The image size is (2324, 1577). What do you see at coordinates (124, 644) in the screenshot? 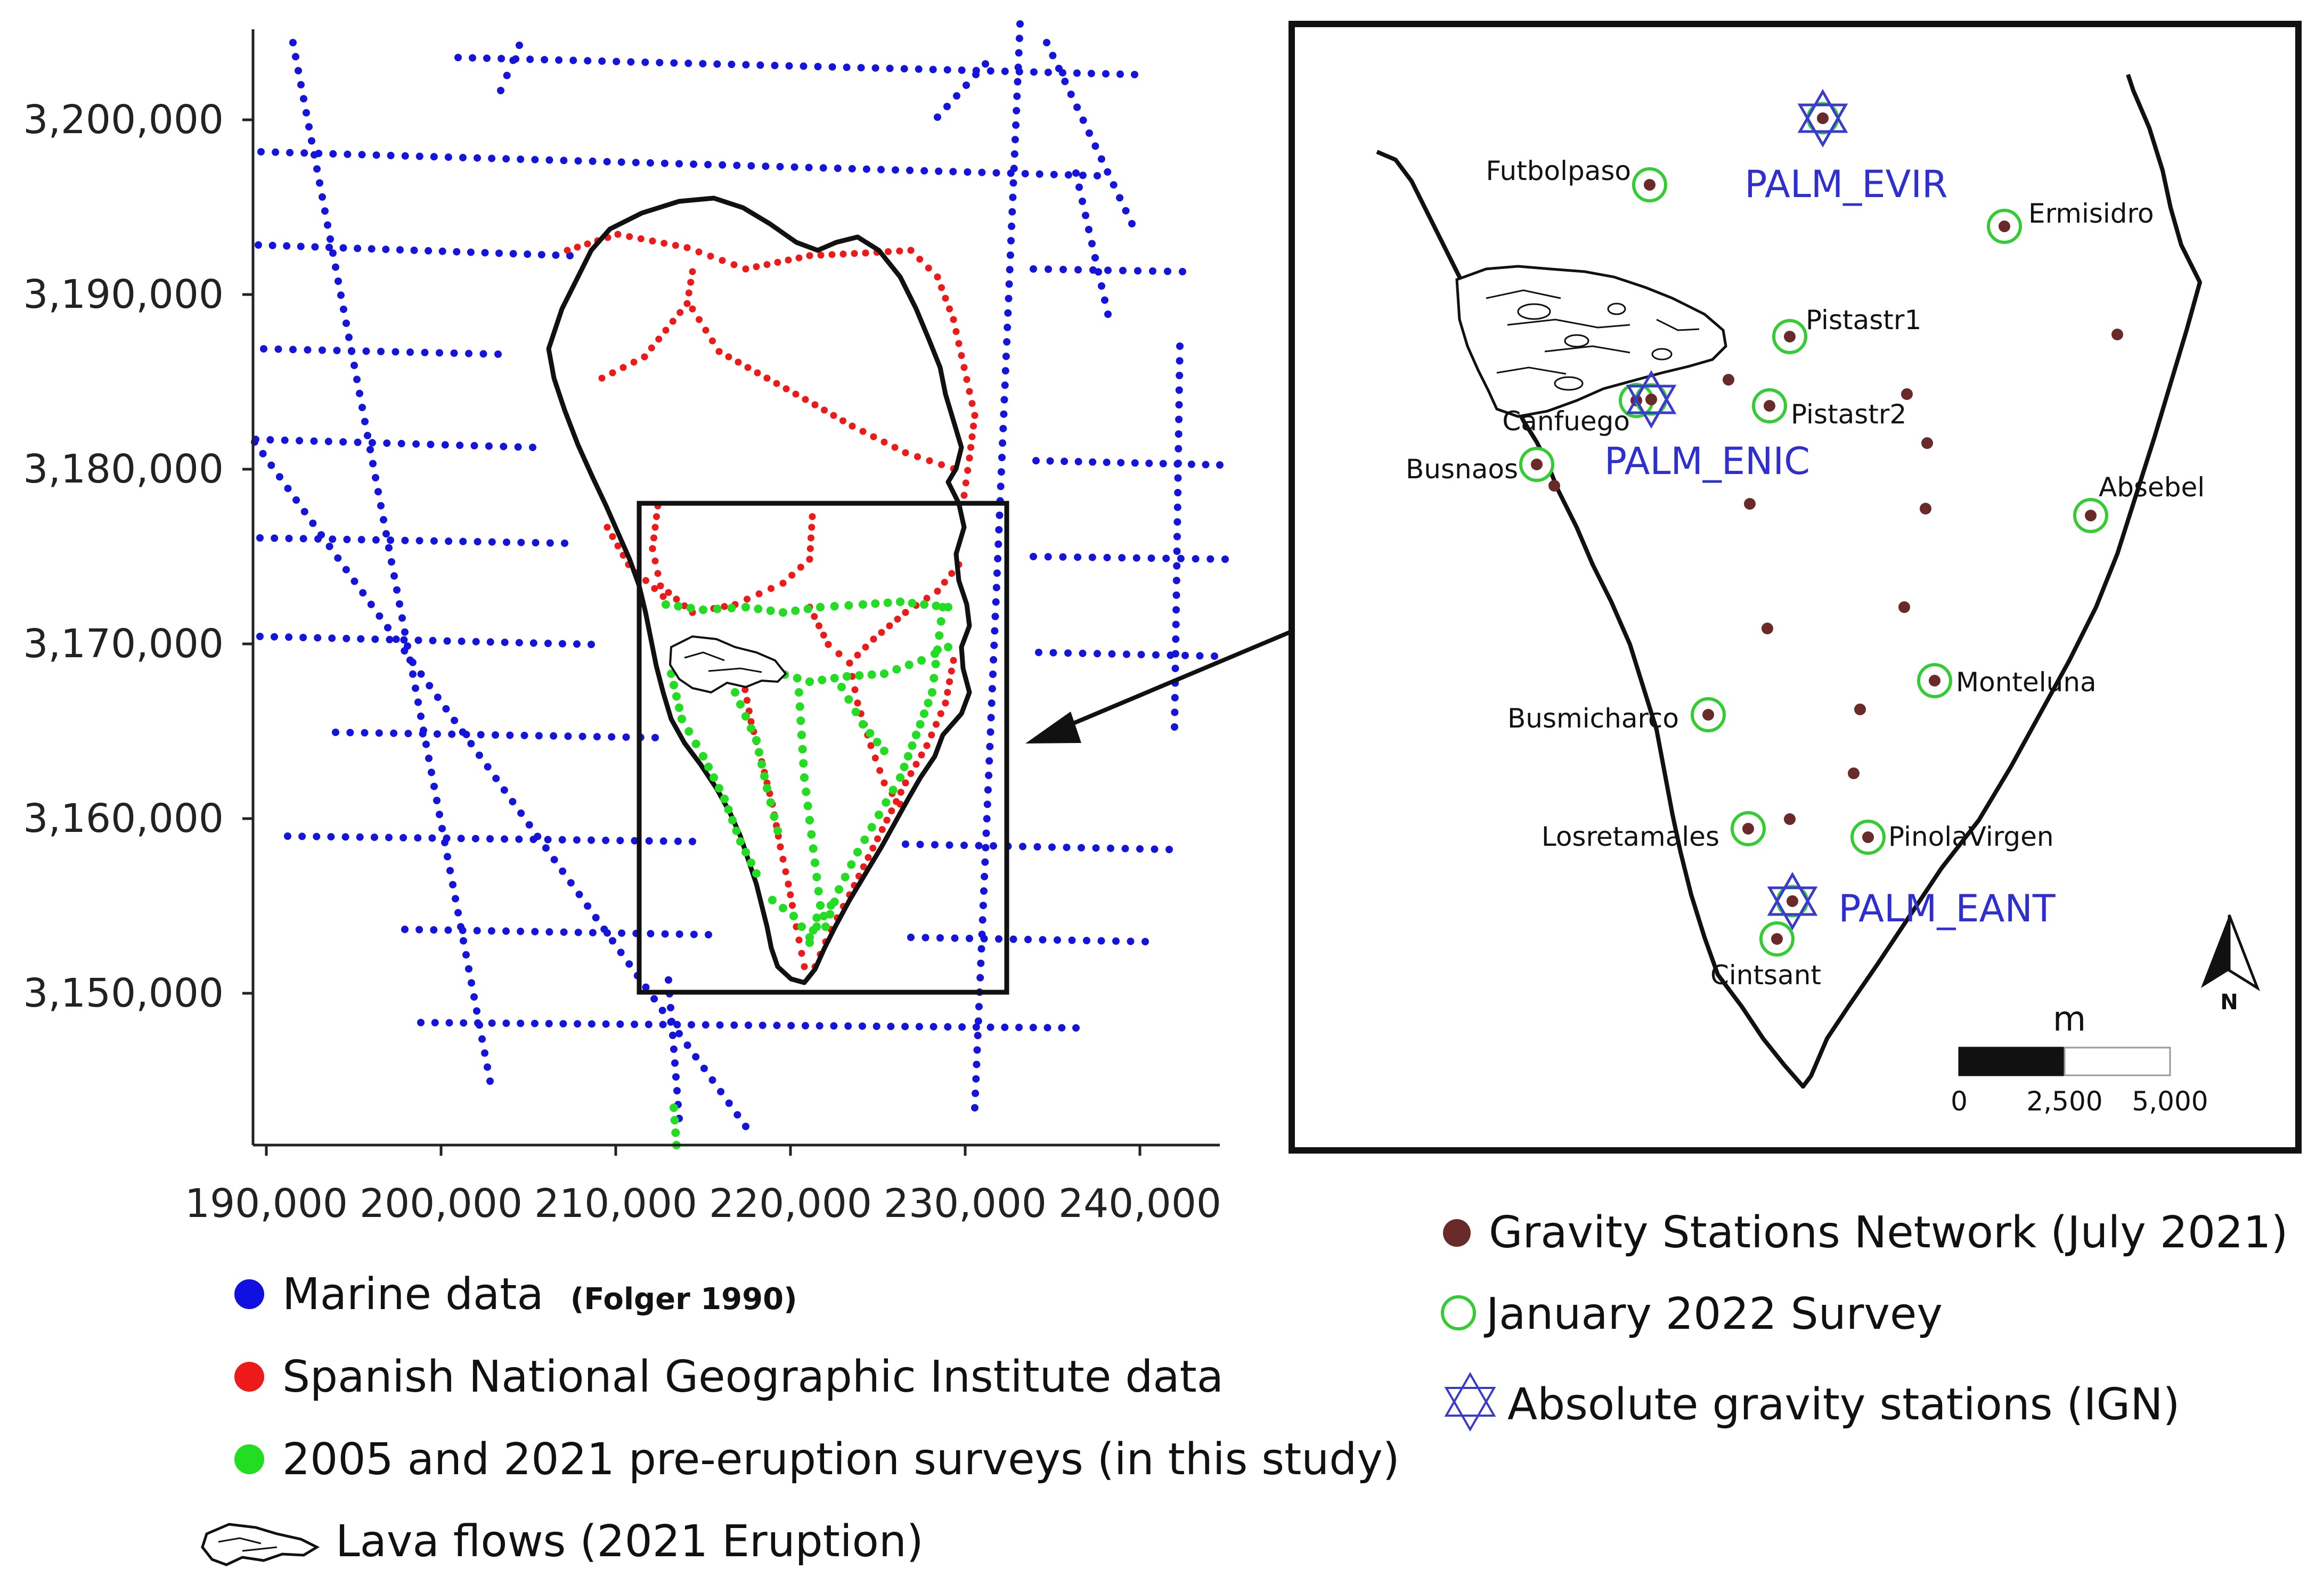
I see `y-tick-label: 3,170,000` at bounding box center [124, 644].